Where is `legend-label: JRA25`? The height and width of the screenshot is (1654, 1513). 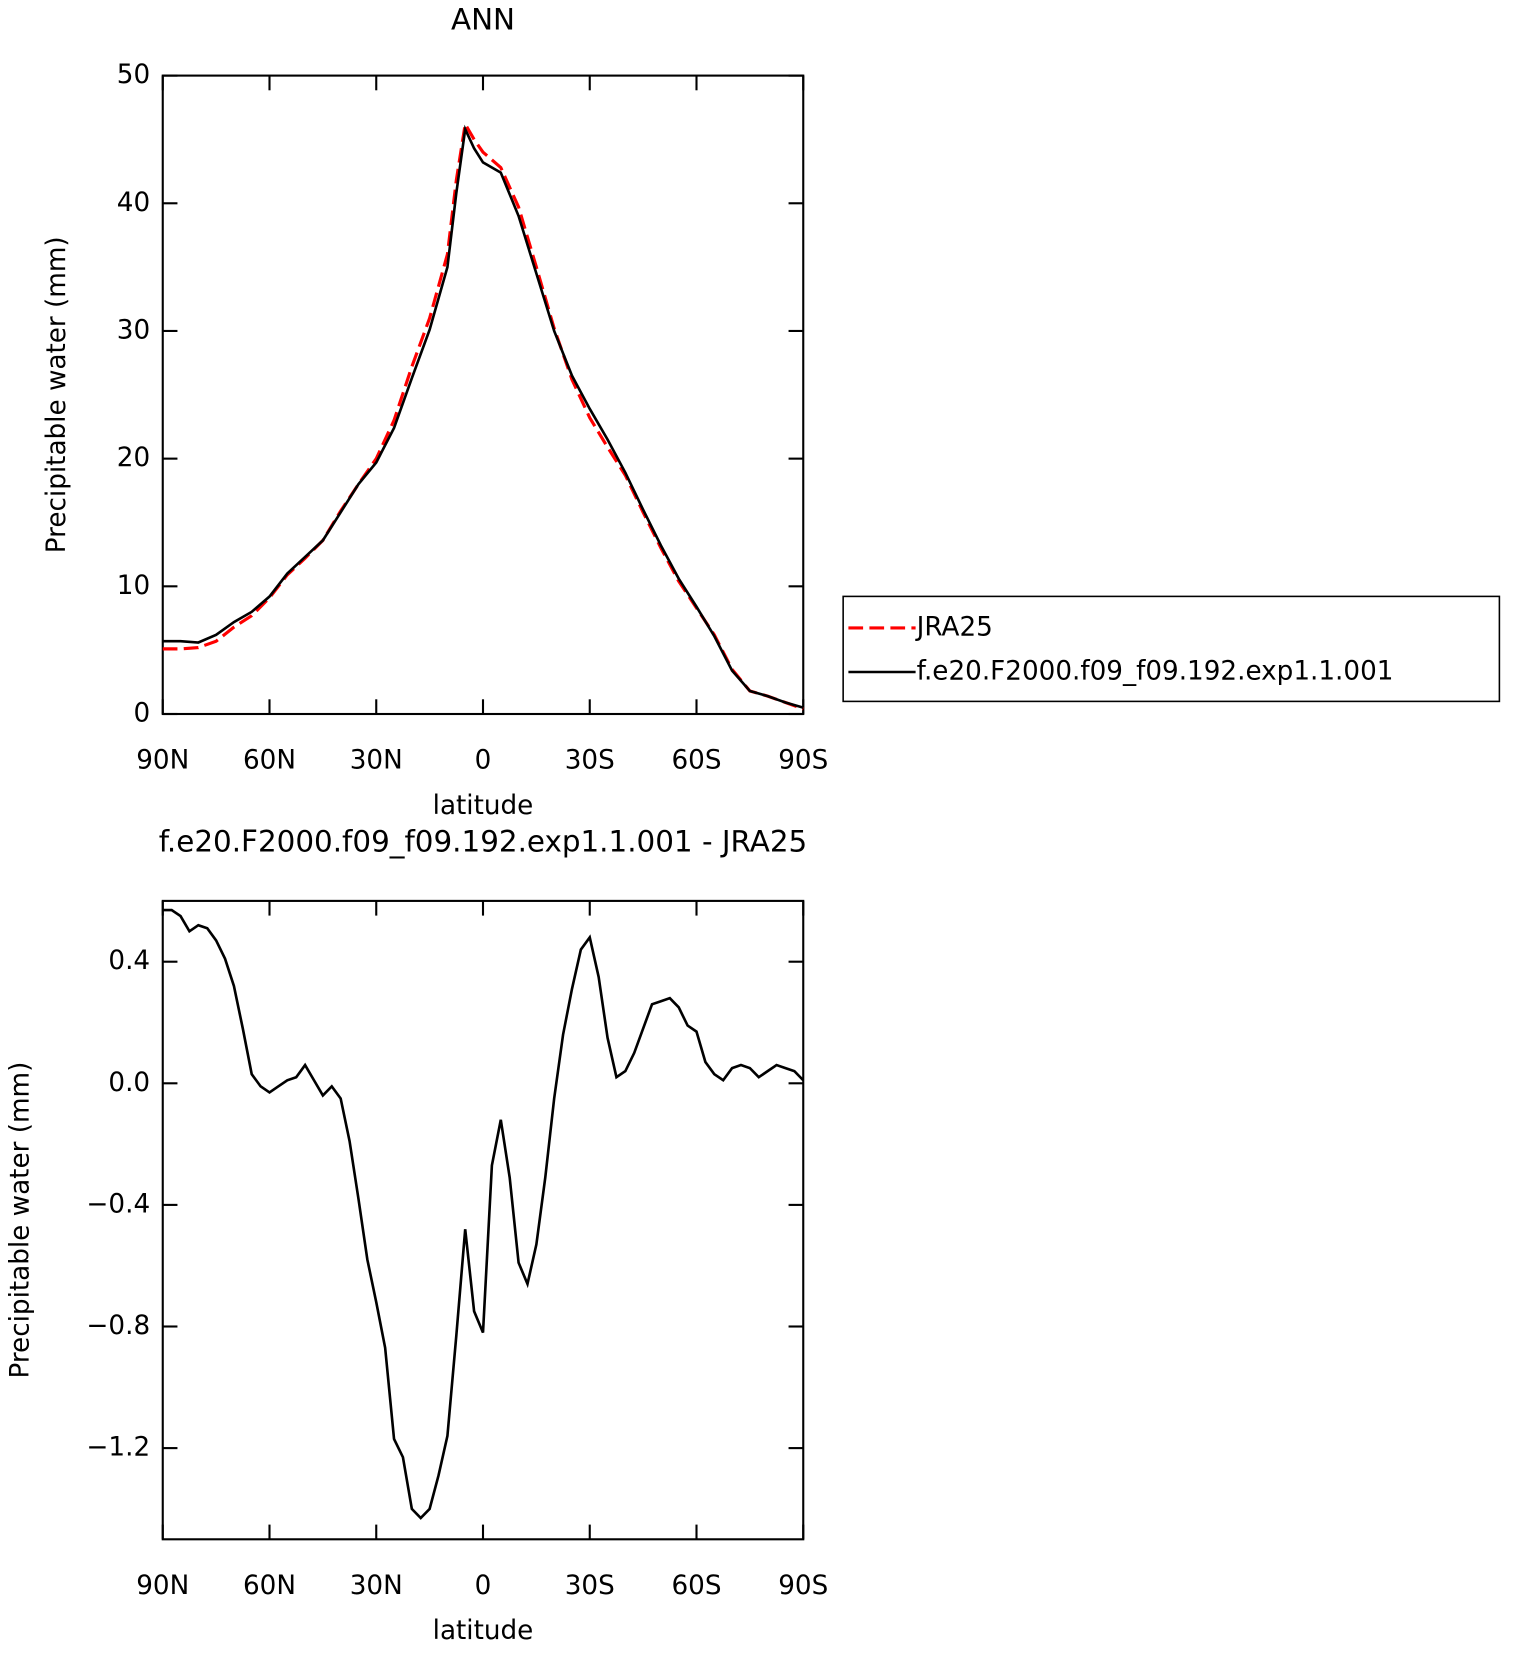 legend-label: JRA25 is located at coordinates (954, 627).